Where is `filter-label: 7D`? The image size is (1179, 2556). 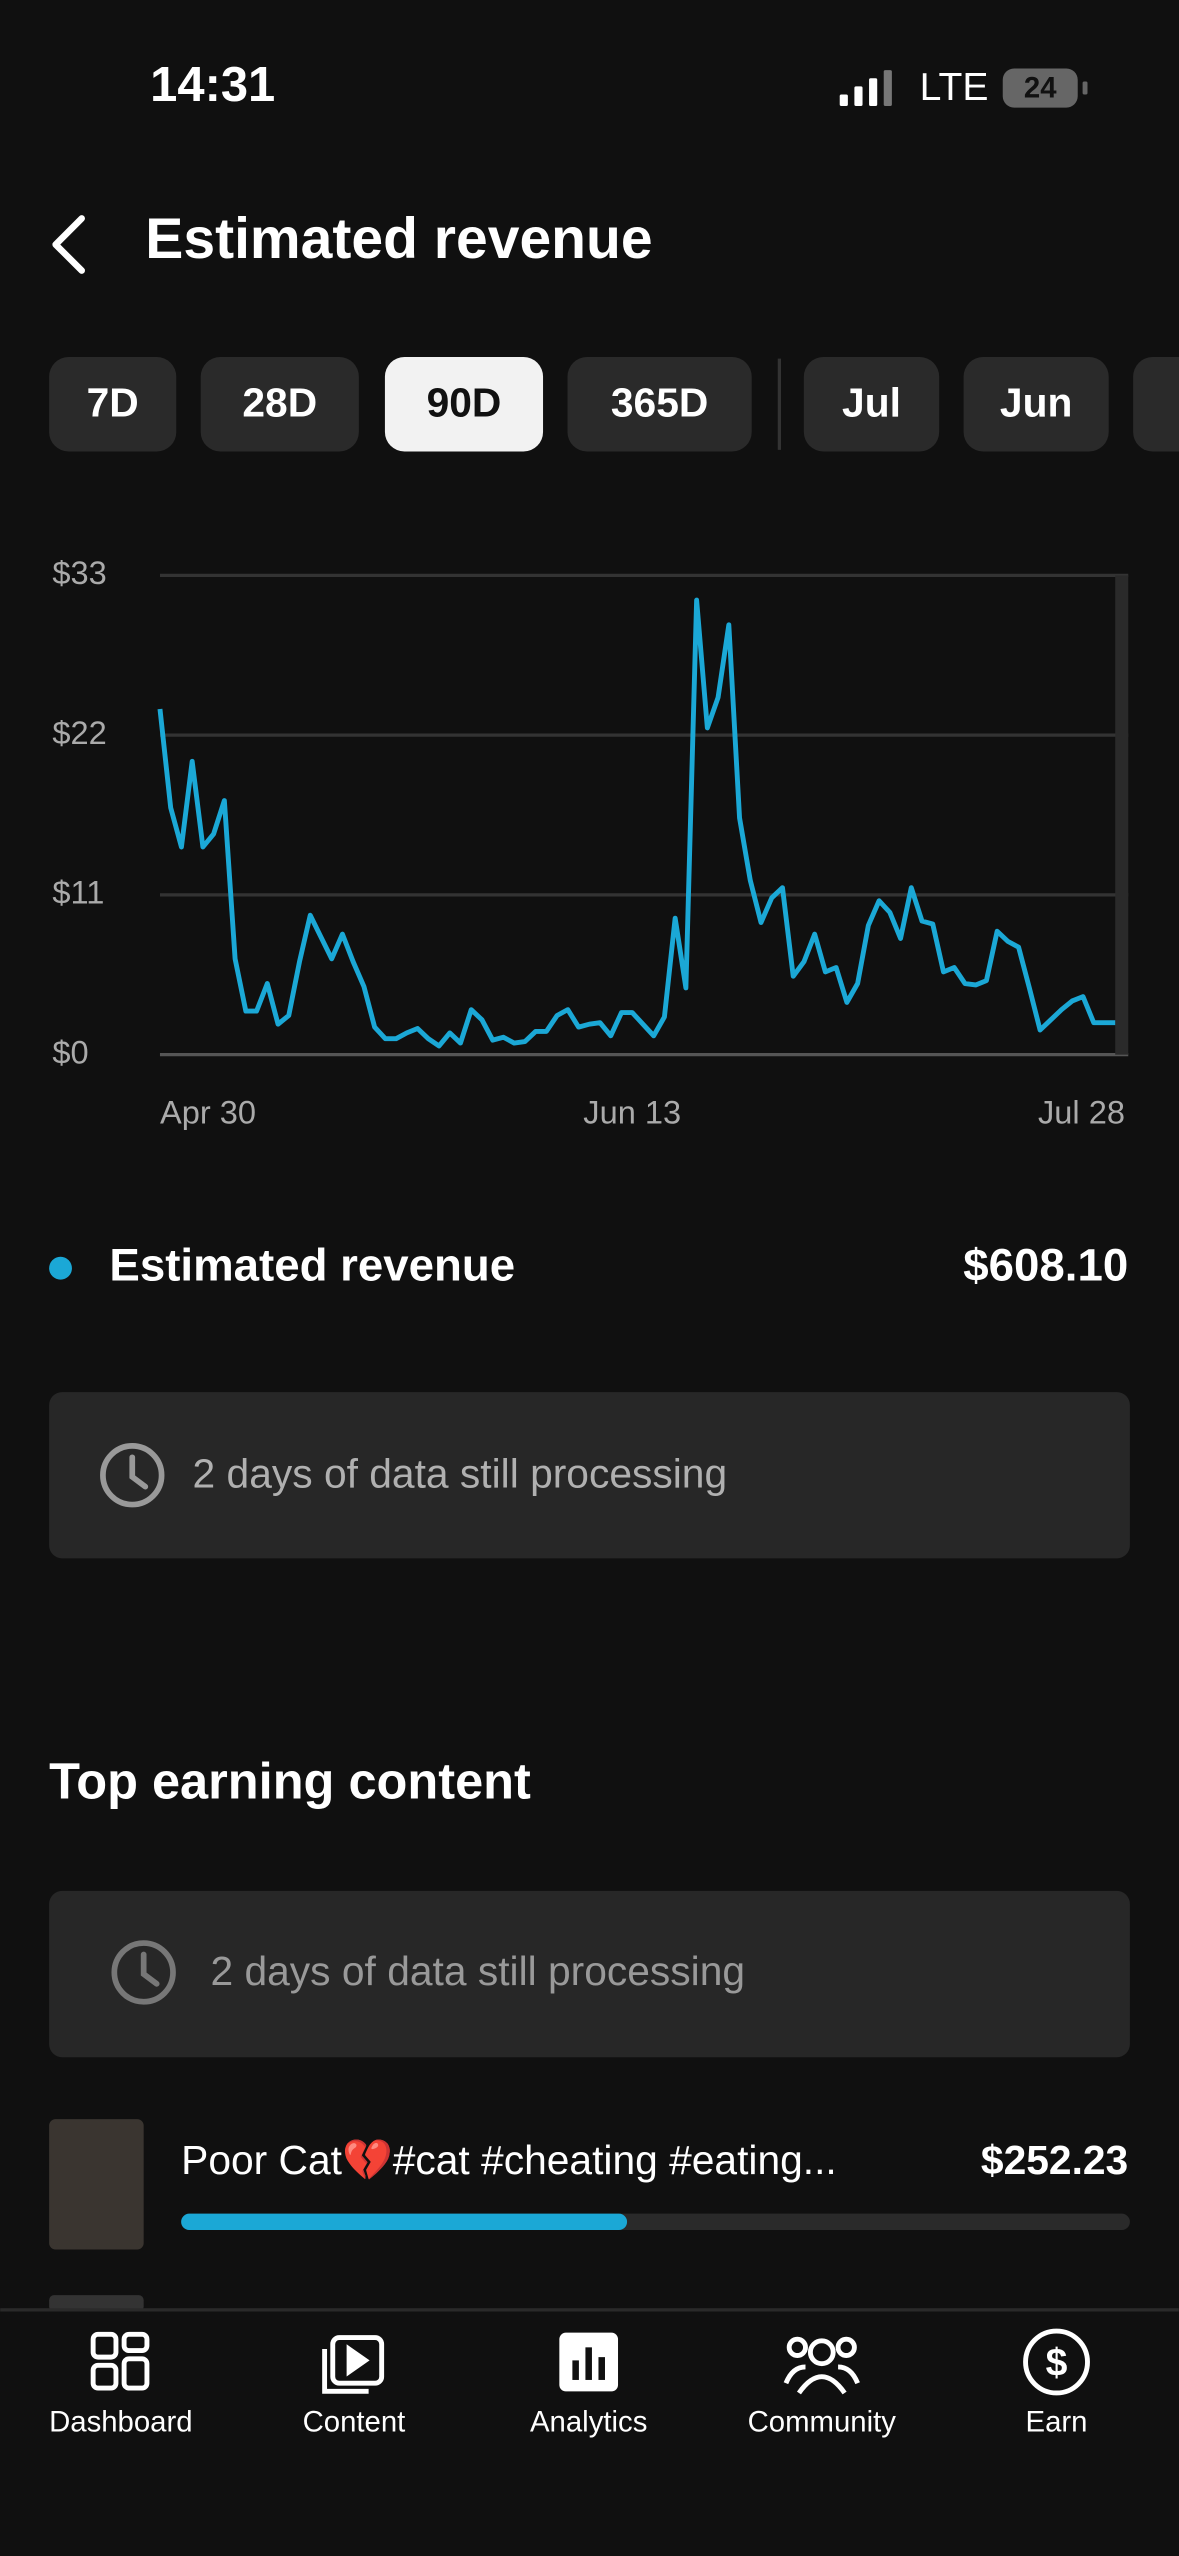 filter-label: 7D is located at coordinates (113, 403).